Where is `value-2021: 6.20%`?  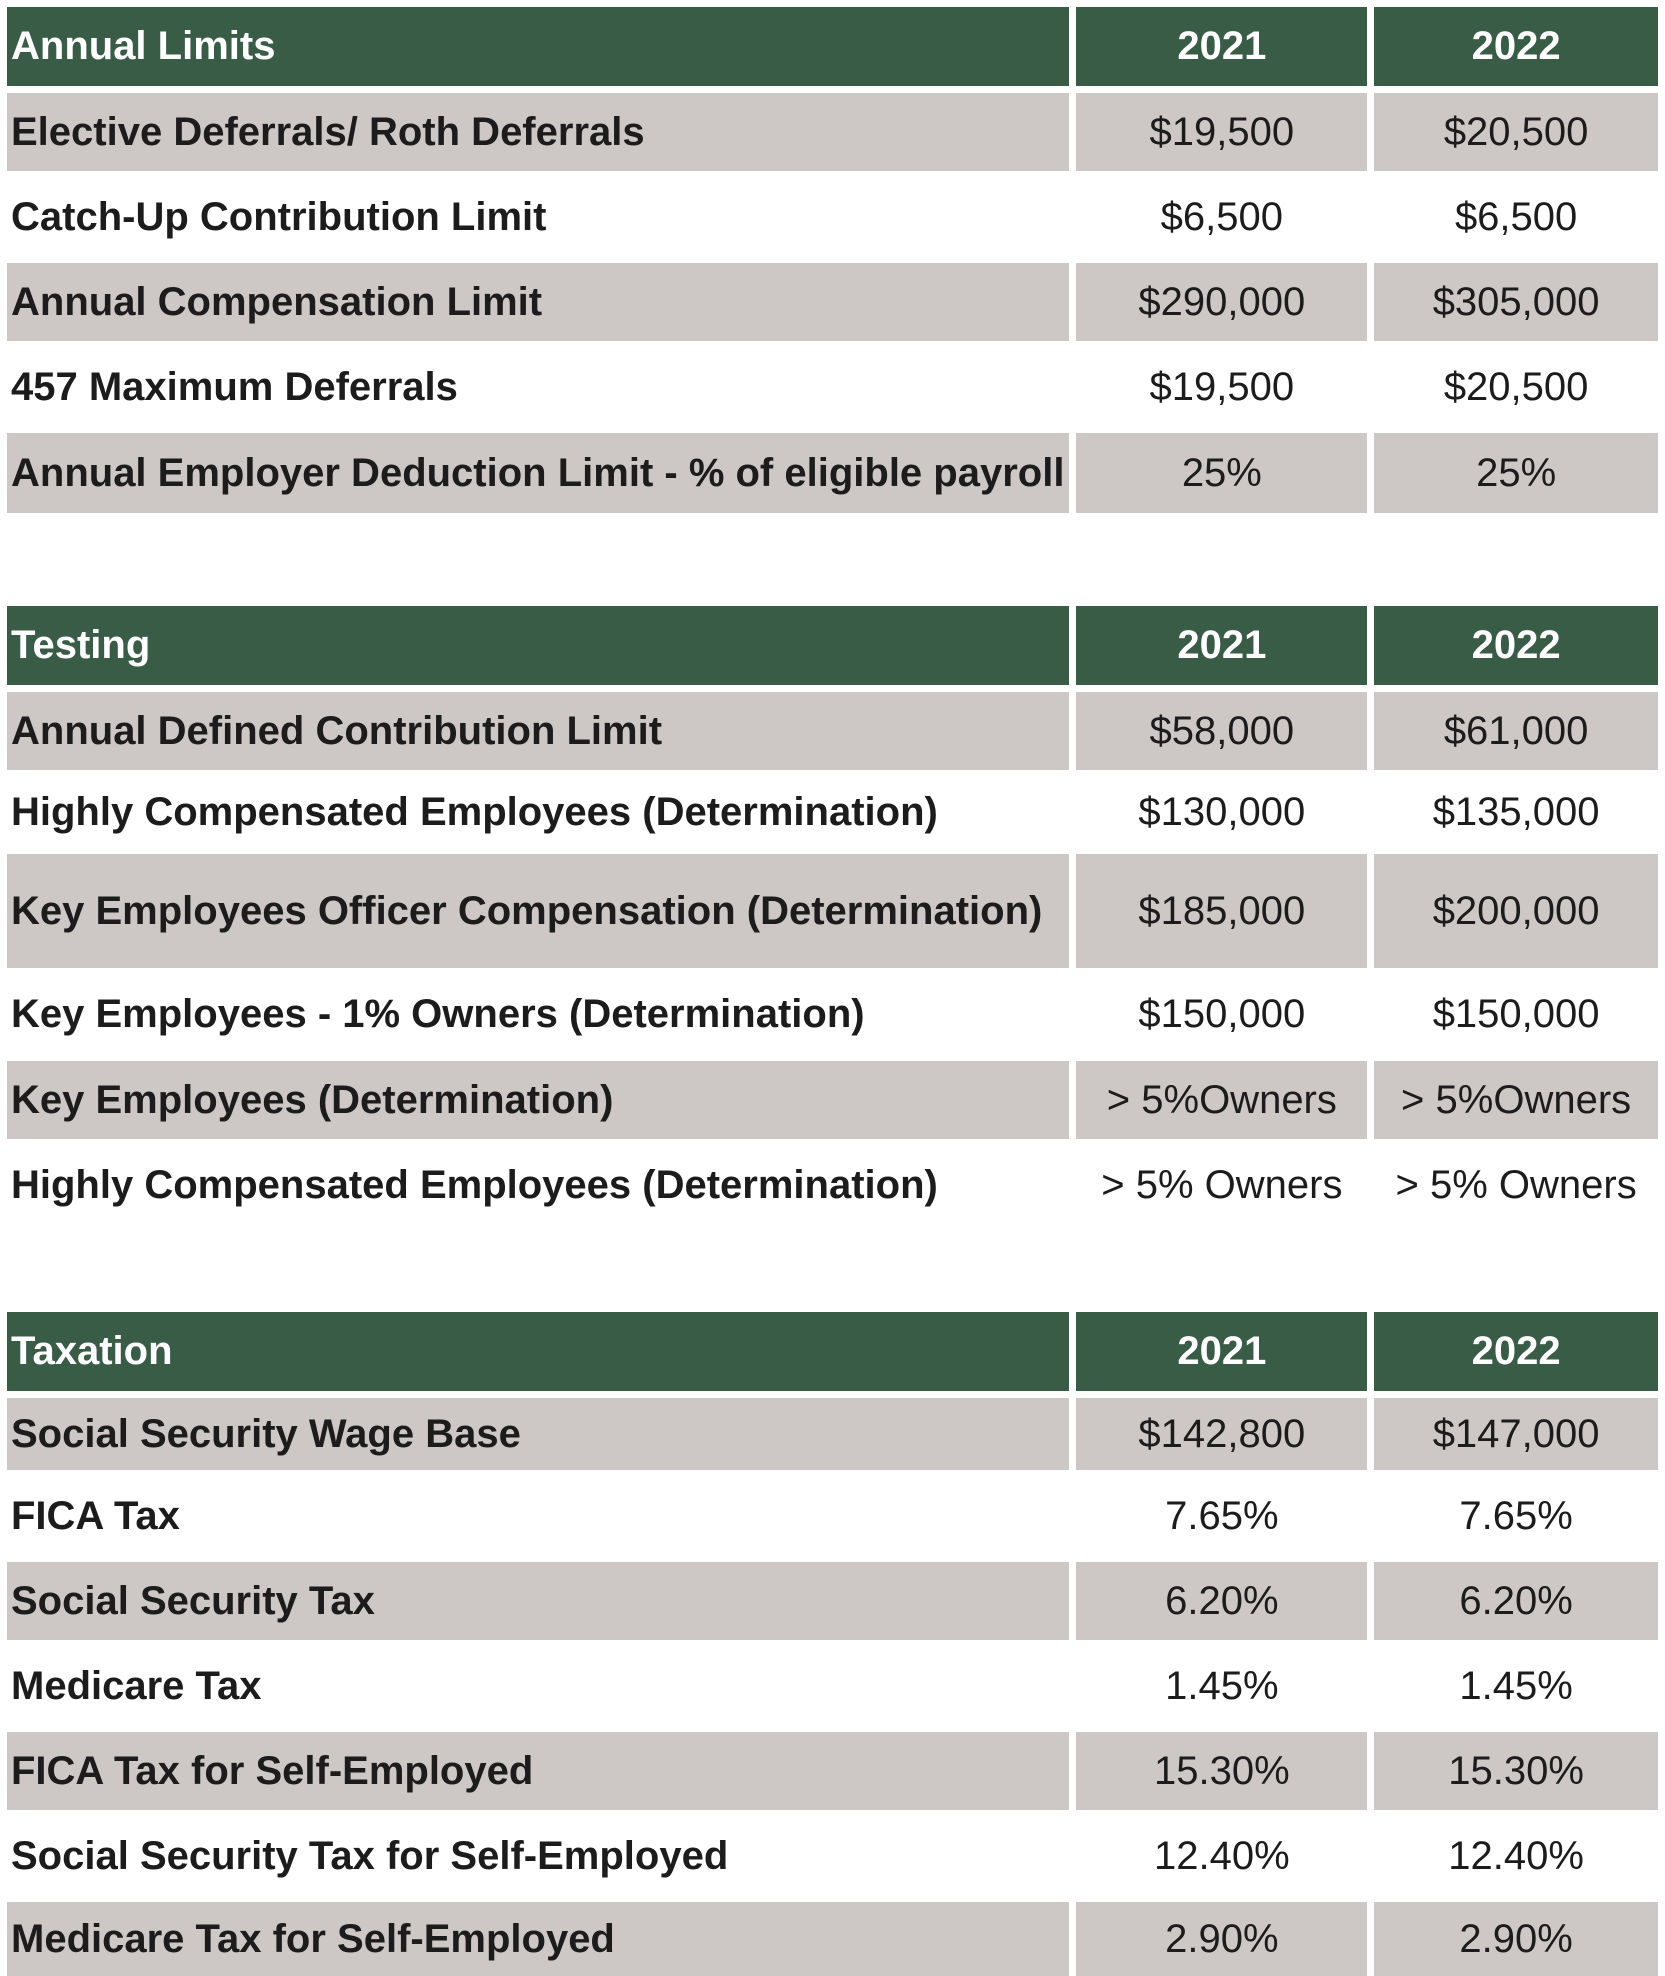
value-2021: 6.20% is located at coordinates (1222, 1601).